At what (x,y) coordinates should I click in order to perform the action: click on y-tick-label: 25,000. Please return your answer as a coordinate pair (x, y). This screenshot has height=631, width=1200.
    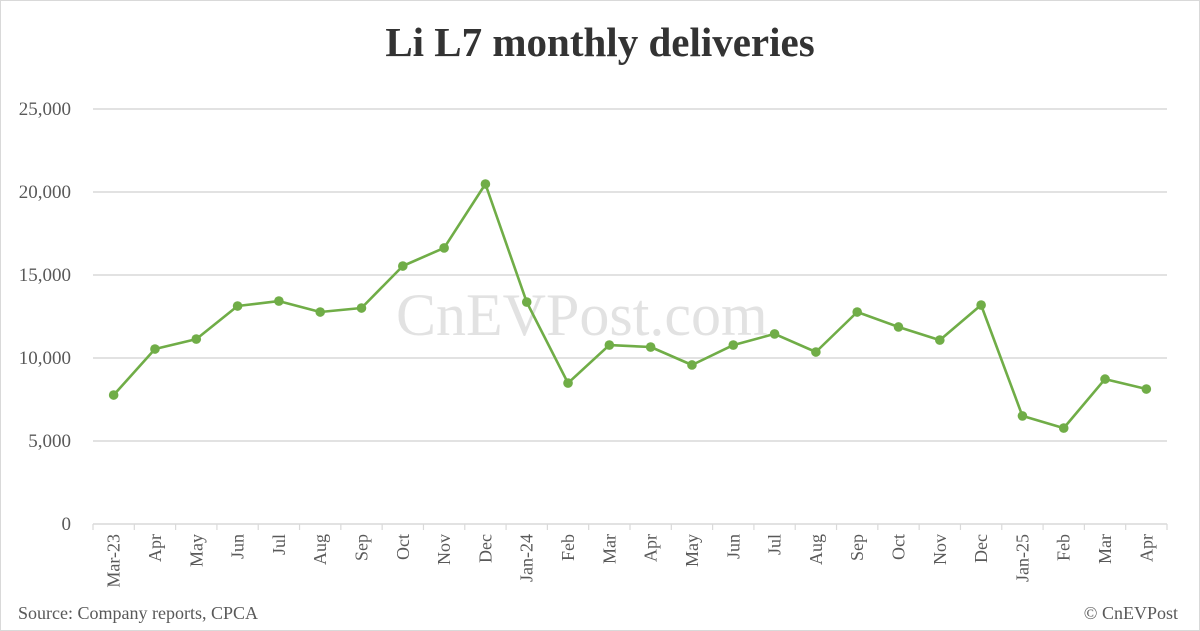
    Looking at the image, I should click on (45, 109).